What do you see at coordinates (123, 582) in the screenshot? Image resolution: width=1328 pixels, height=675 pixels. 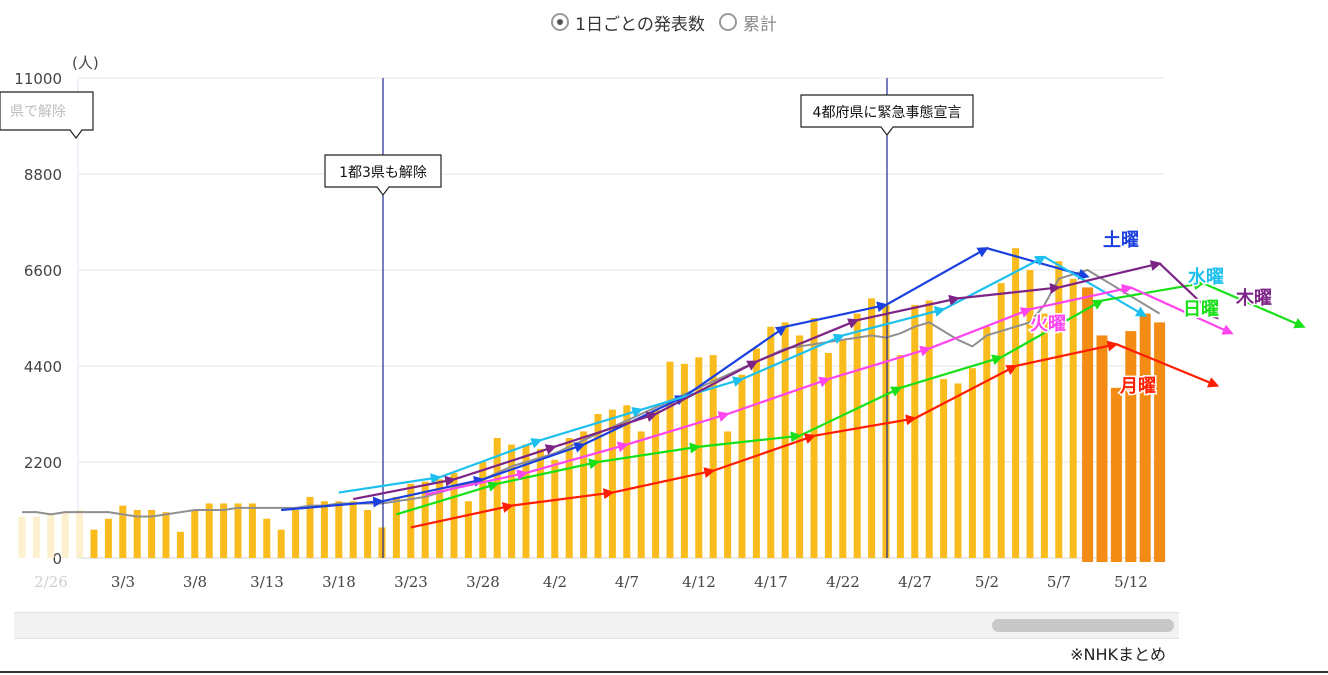 I see `x-tick-label: 3/3` at bounding box center [123, 582].